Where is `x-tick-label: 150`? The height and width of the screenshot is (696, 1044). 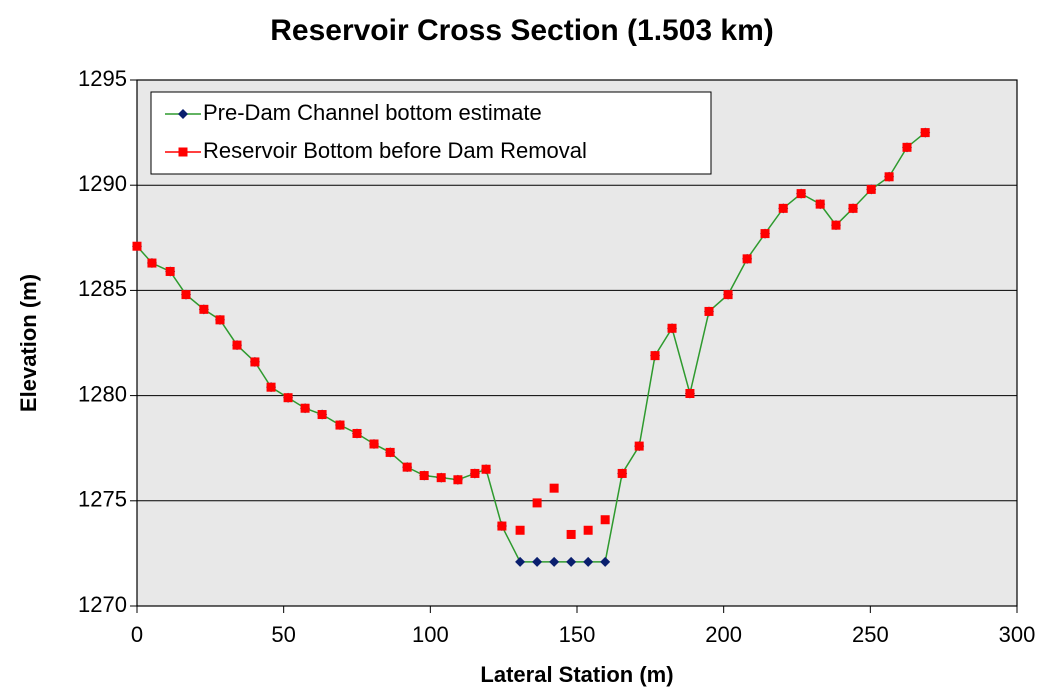 x-tick-label: 150 is located at coordinates (577, 634).